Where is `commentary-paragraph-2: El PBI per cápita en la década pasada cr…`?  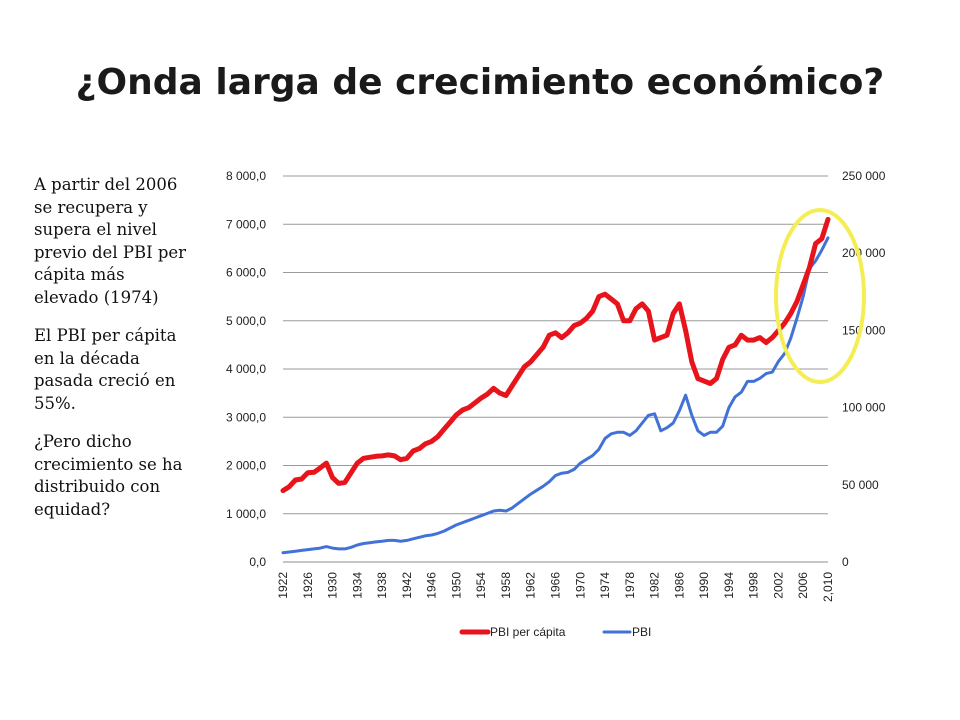
commentary-paragraph-2: El PBI per cápita en la década pasada cr… is located at coordinates (105, 369).